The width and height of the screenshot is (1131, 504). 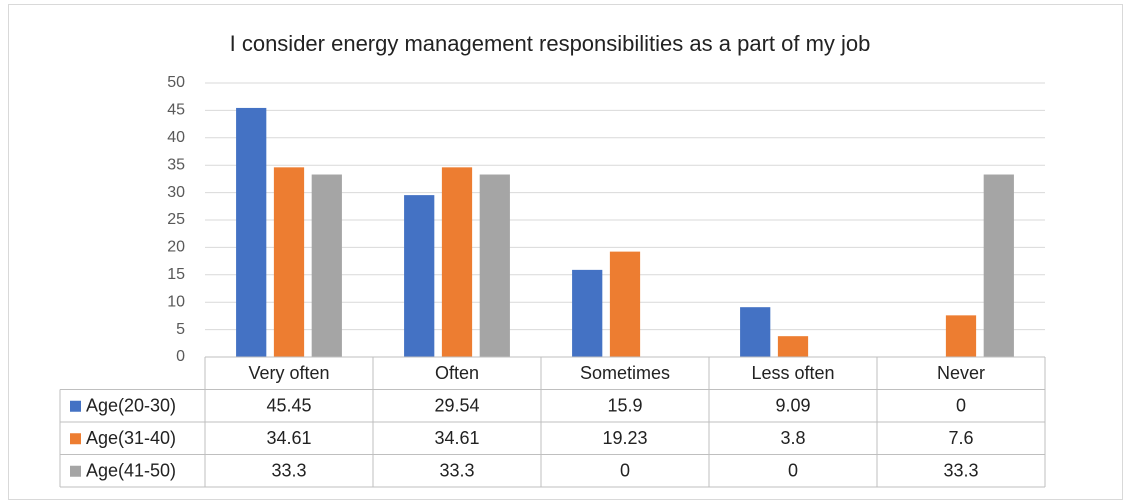 I want to click on table-value: 9.09, so click(x=792, y=406).